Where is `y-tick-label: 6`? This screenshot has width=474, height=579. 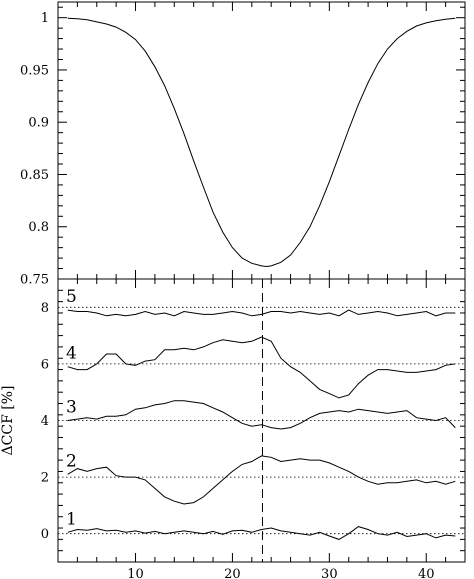 y-tick-label: 6 is located at coordinates (45, 364).